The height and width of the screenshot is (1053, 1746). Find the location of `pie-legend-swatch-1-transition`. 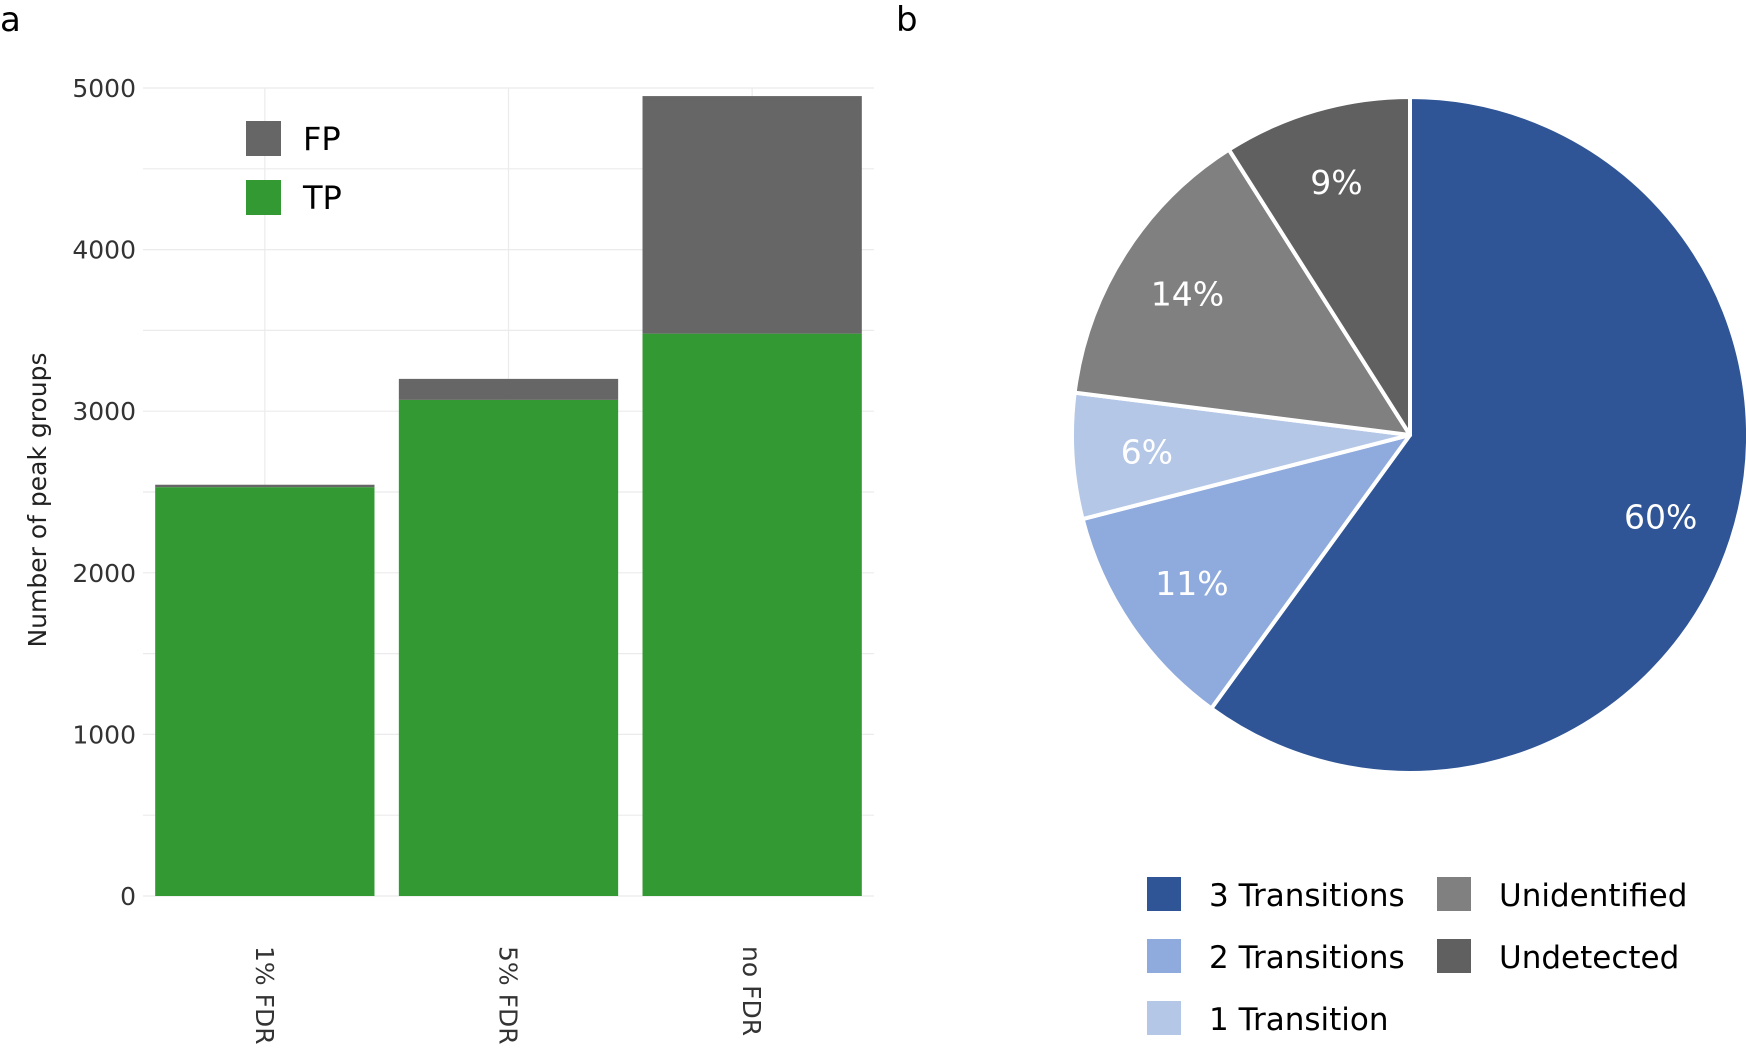

pie-legend-swatch-1-transition is located at coordinates (1164, 1018).